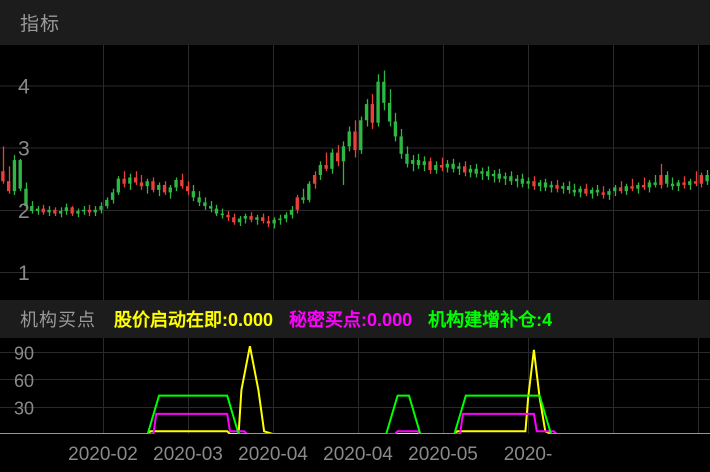 The image size is (710, 472). Describe the element at coordinates (351, 320) in the screenshot. I see `indicator-legend-item-1: 秘密买点:0.000` at that location.